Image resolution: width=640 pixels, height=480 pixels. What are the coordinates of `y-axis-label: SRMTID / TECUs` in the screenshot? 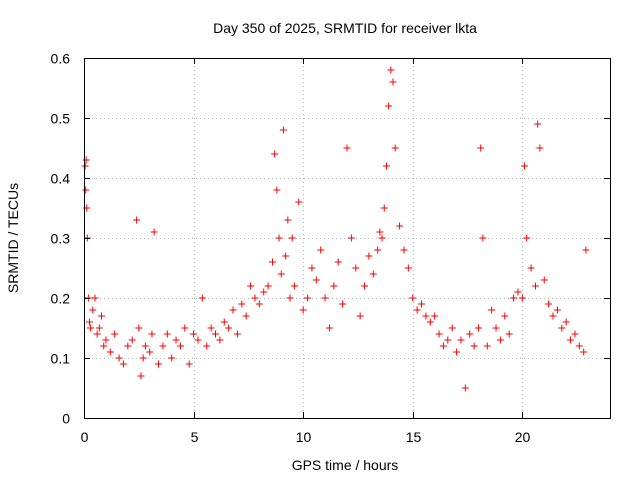 It's located at (13, 238).